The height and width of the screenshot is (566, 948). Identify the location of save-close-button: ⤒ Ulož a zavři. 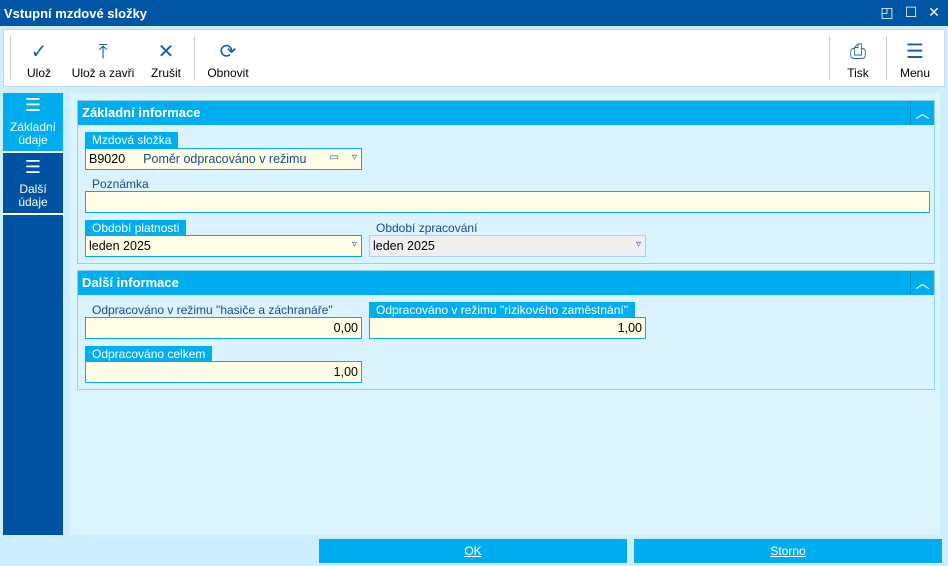
(103, 58).